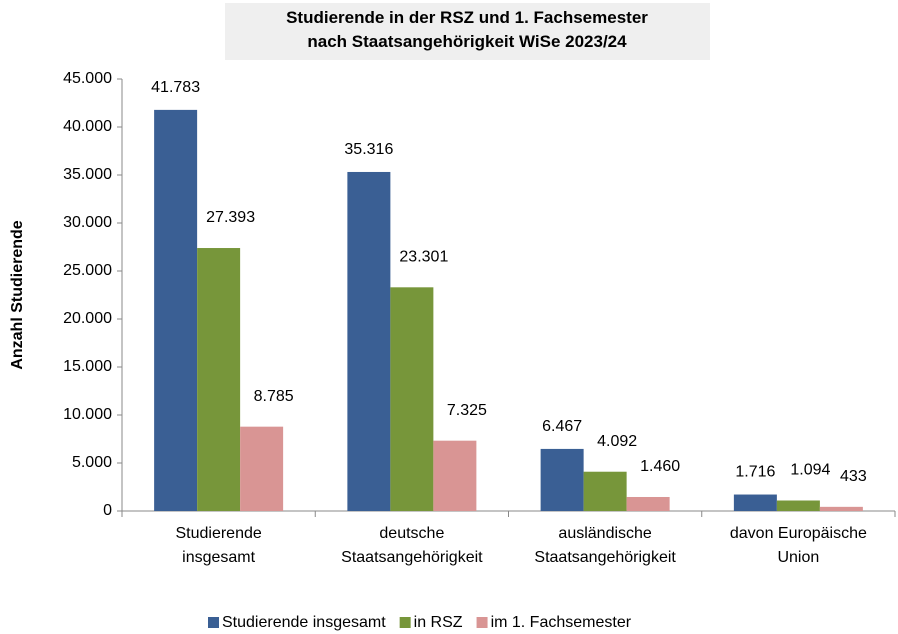 The width and height of the screenshot is (898, 634). Describe the element at coordinates (605, 545) in the screenshot. I see `x-tick-label: ausländische Staatsangehörigkeit` at that location.